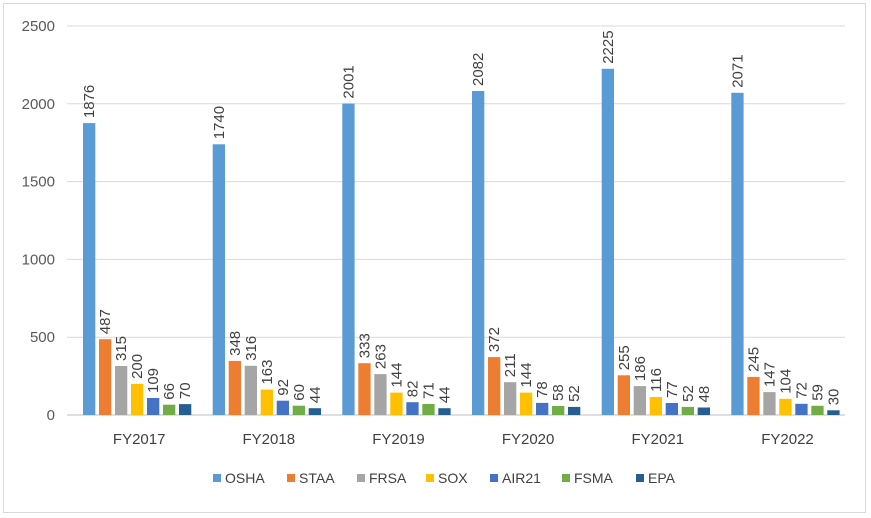  What do you see at coordinates (754, 359) in the screenshot?
I see `data-label: 245` at bounding box center [754, 359].